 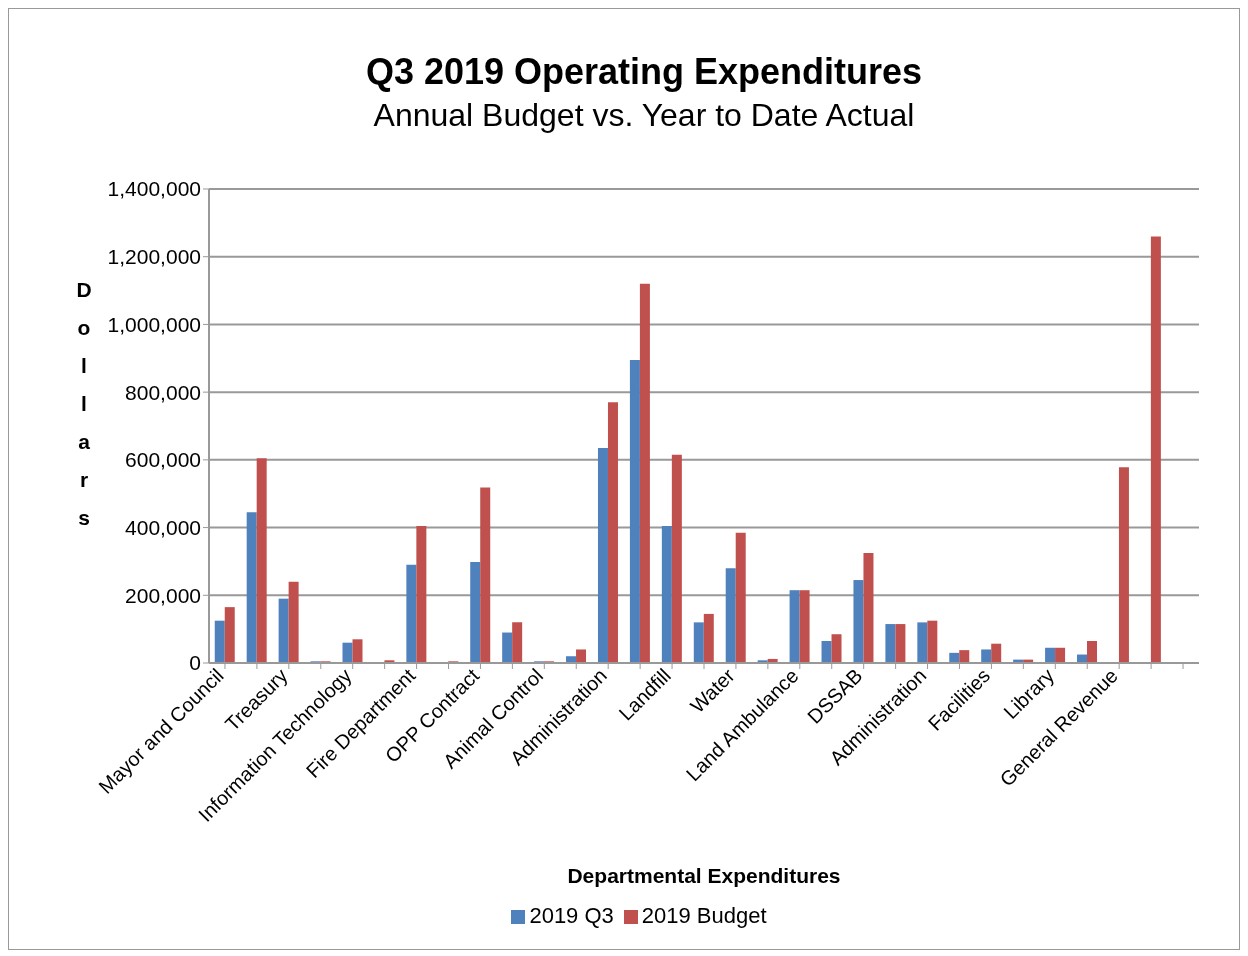 I want to click on legend-label: 2019 Budget, so click(x=704, y=915).